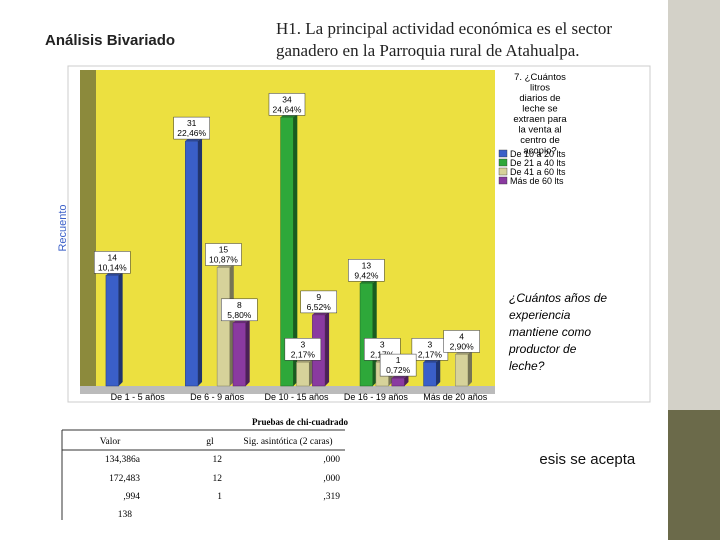  Describe the element at coordinates (539, 130) in the screenshot. I see `legend-title-line: la venta al` at that location.